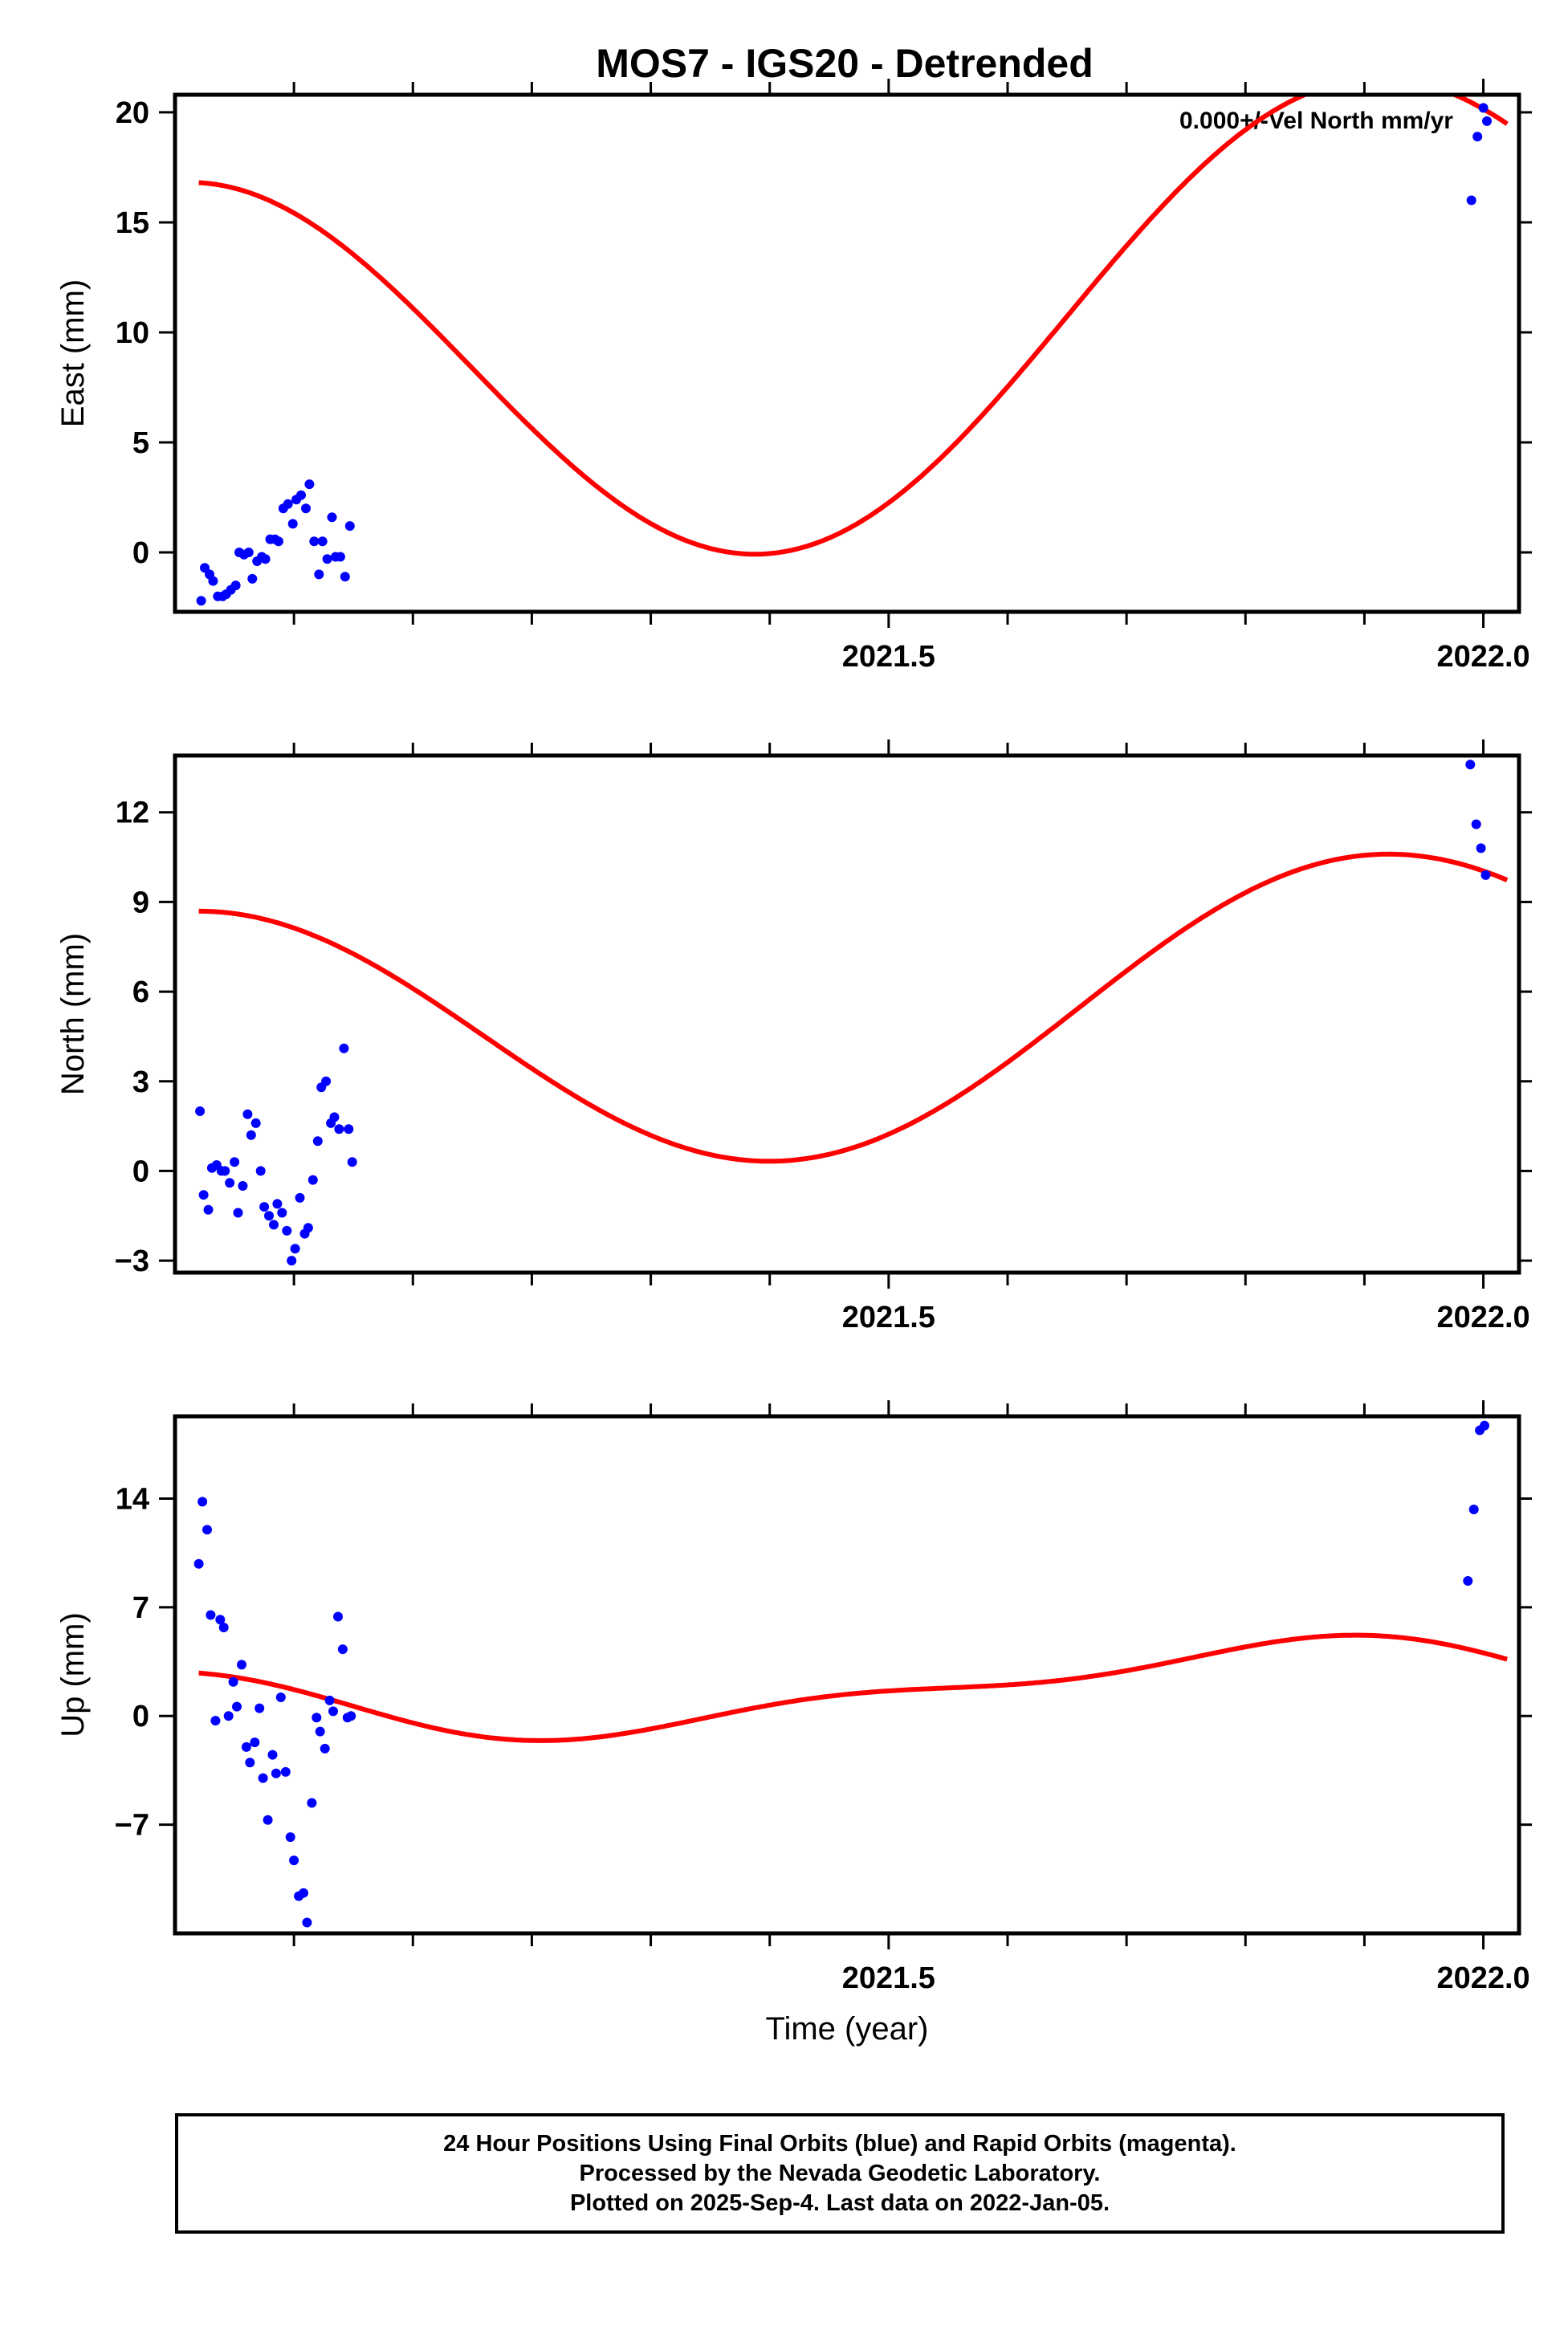  I want to click on up-y-tick-label: 7, so click(140, 1608).